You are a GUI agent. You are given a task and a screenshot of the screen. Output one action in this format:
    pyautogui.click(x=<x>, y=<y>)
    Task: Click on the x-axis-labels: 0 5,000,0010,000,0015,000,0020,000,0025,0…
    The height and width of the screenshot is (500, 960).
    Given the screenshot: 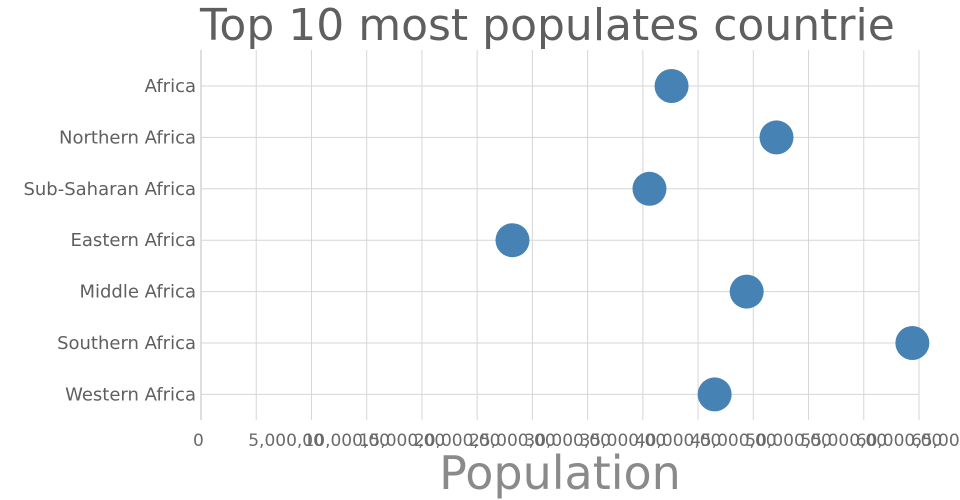 What is the action you would take?
    pyautogui.click(x=576, y=441)
    